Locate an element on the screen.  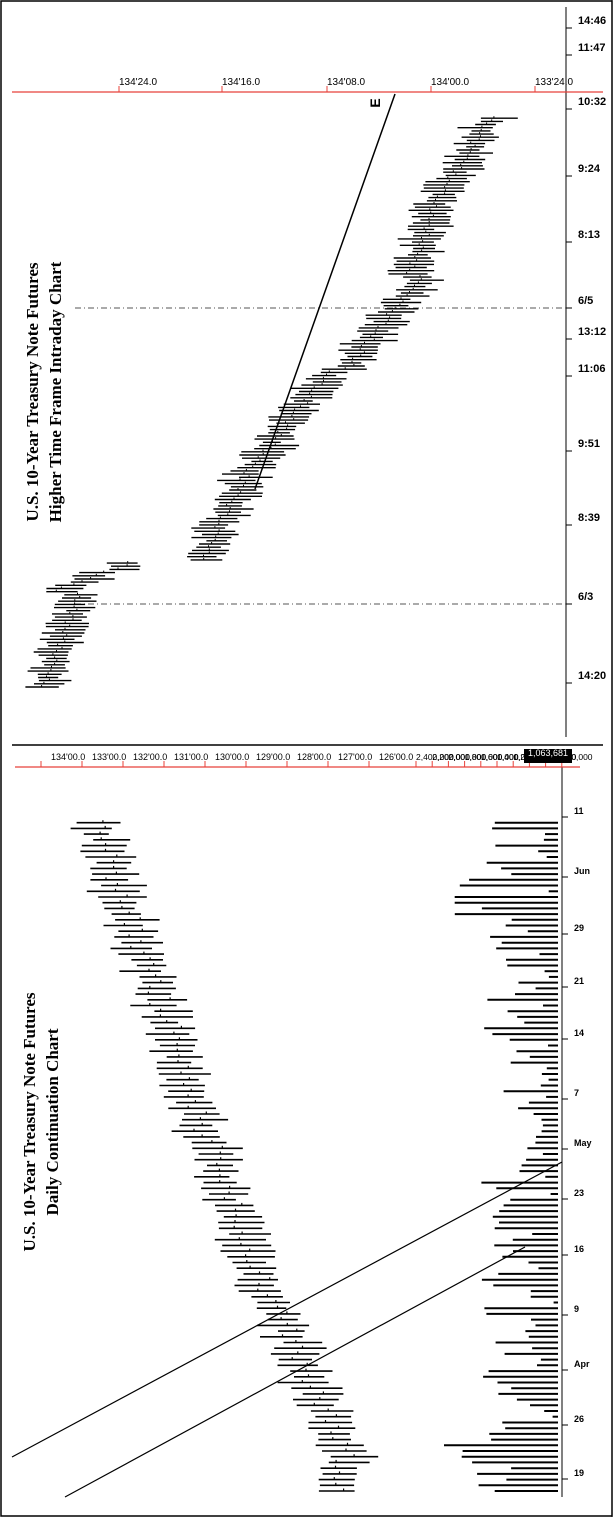
daily-volume-label: 2,400,000 is located at coordinates (435, 757).